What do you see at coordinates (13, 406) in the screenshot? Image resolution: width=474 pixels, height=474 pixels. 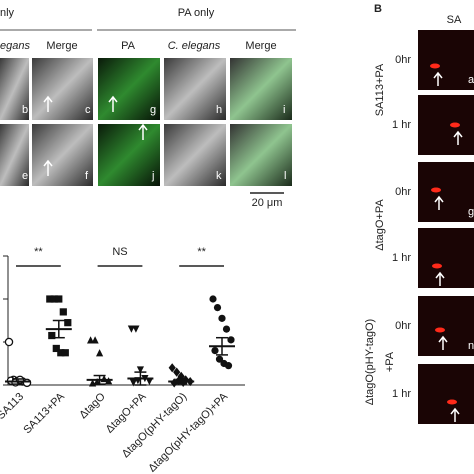 I see `x-tick-label: SA113` at bounding box center [13, 406].